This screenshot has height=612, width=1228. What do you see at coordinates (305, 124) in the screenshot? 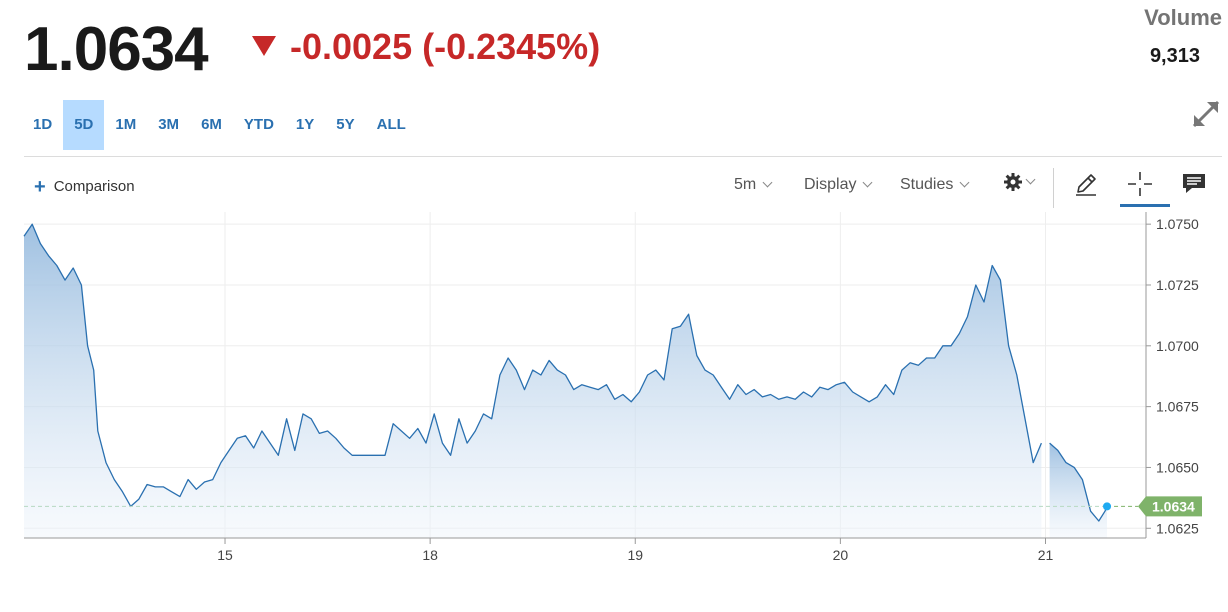
I see `range-1y-button: 1Y` at bounding box center [305, 124].